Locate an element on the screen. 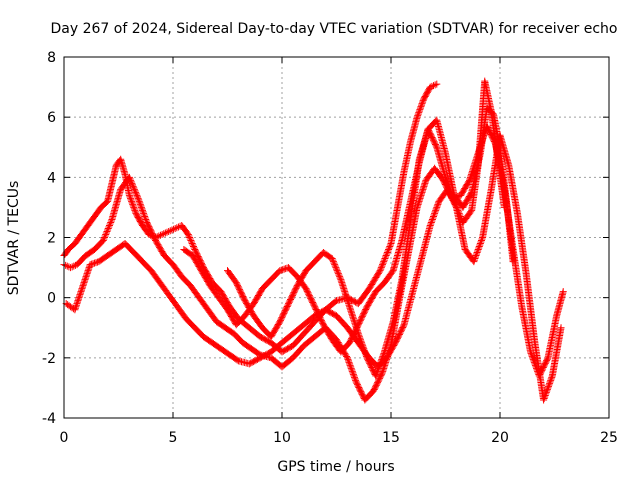 The height and width of the screenshot is (480, 640). x-tick-label: 20 is located at coordinates (500, 438).